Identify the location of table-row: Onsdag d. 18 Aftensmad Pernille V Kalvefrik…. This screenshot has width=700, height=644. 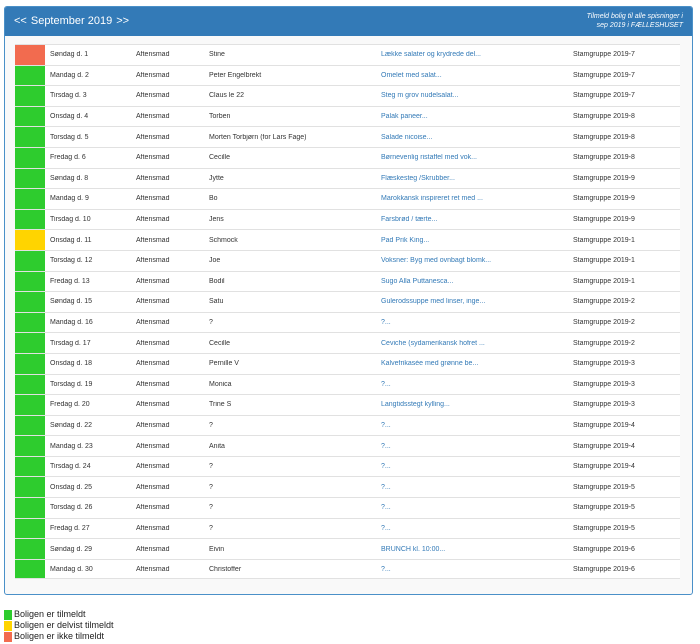
(347, 363).